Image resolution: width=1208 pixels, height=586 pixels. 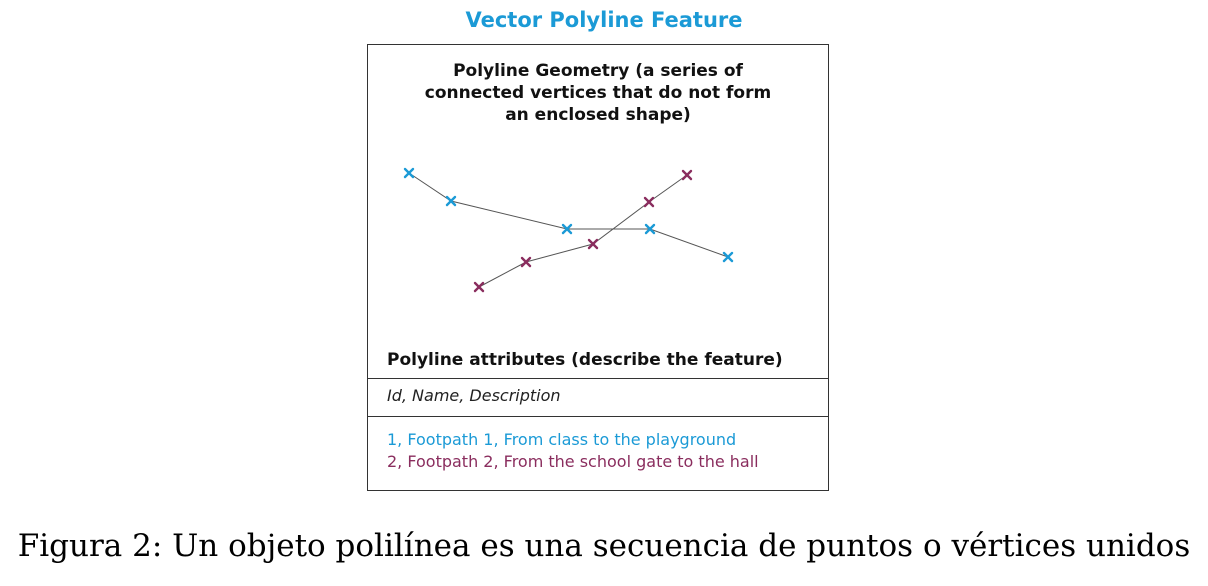 I want to click on polyline-diagram, so click(x=568, y=230).